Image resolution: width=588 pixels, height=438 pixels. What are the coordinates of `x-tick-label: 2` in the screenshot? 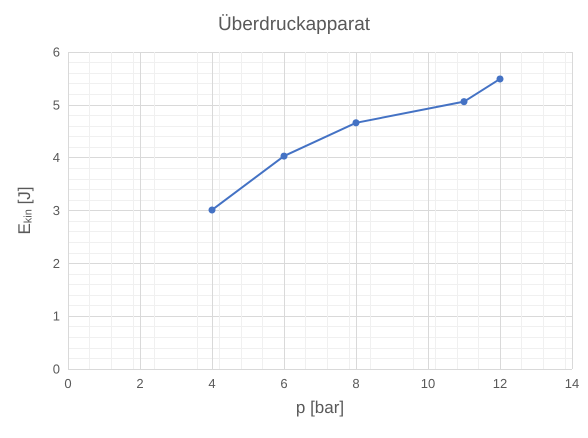 It's located at (140, 383).